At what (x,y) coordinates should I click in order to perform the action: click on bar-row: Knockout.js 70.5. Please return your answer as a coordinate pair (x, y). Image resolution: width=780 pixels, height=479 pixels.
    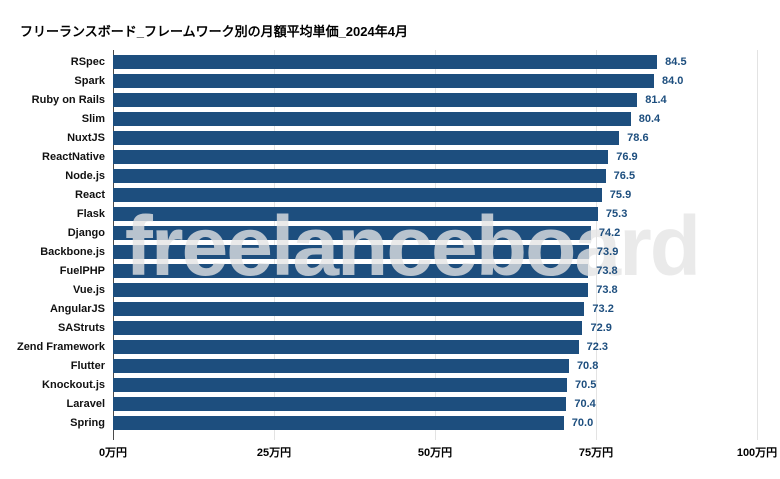
    Looking at the image, I should click on (390, 384).